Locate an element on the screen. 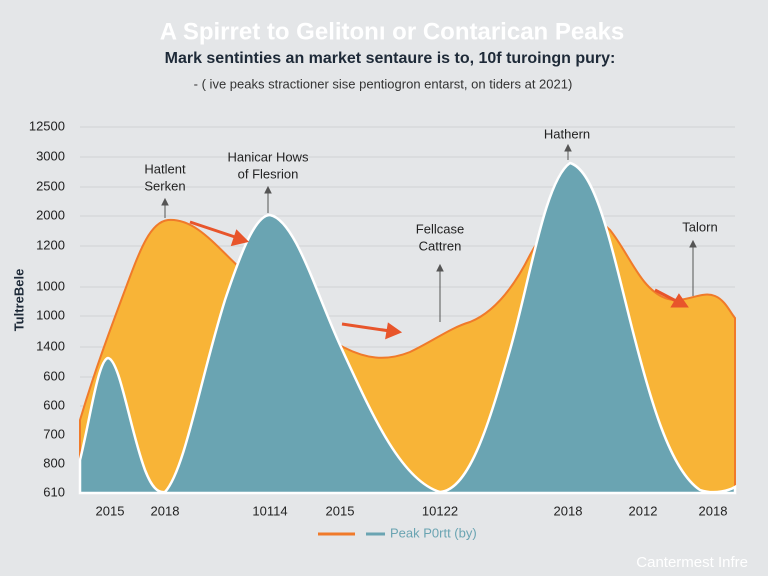  annotation: Cattren is located at coordinates (440, 245).